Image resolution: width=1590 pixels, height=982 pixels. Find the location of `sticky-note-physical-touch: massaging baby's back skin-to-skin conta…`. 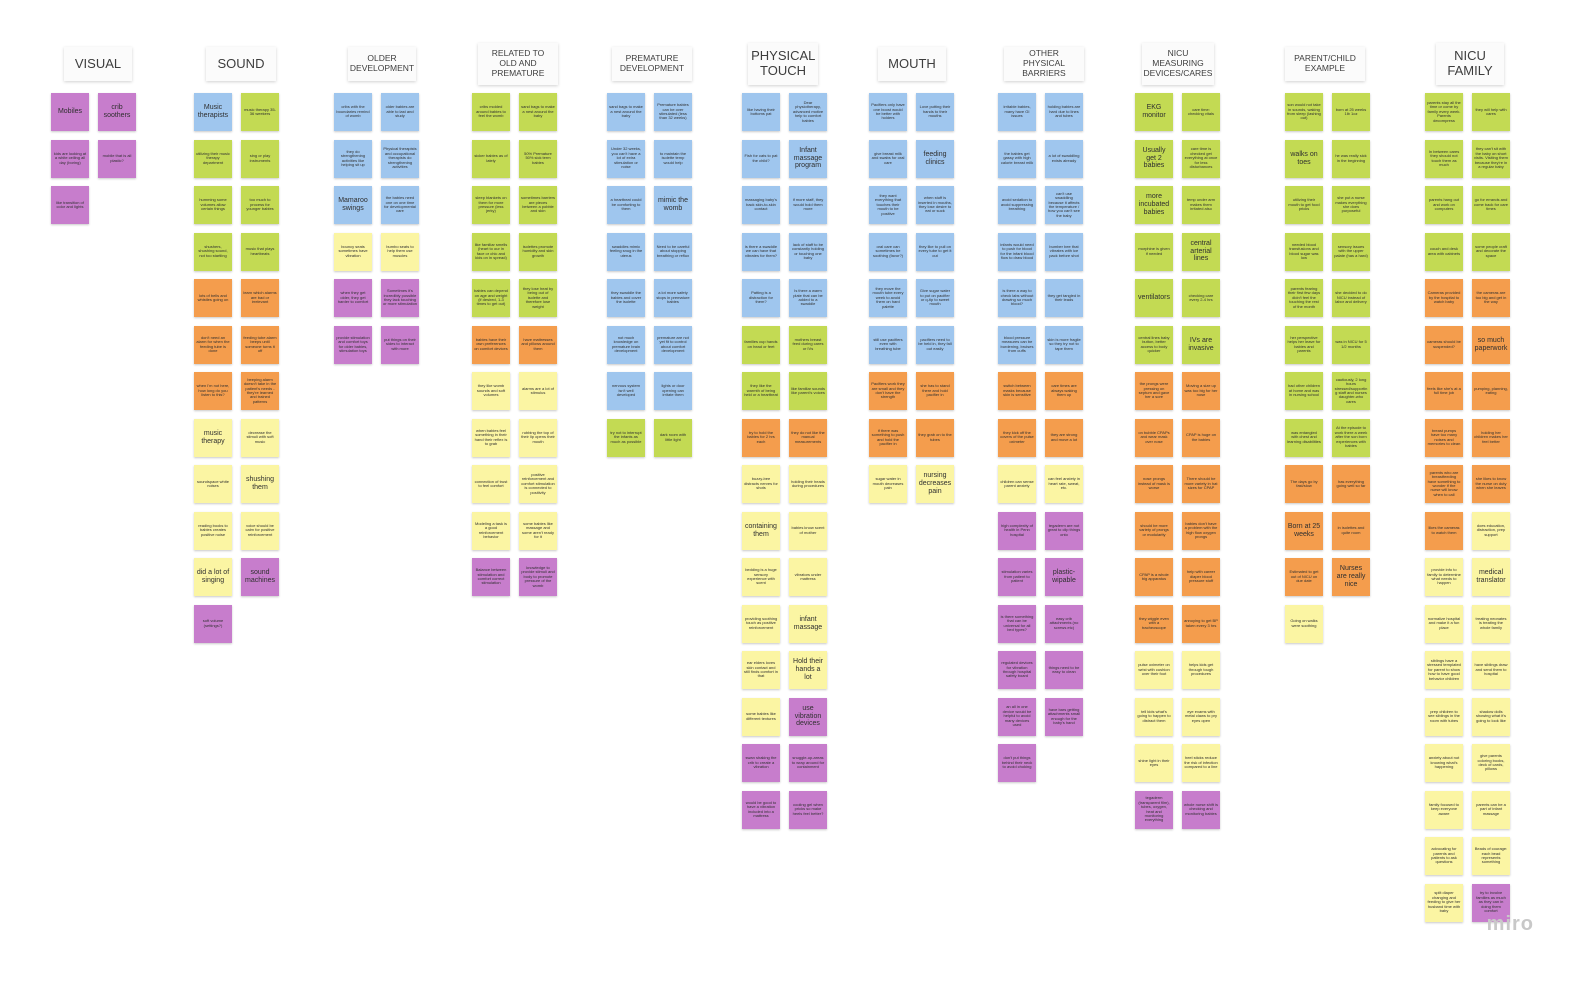

sticky-note-physical-touch: massaging baby's back skin-to-skin conta… is located at coordinates (761, 205).